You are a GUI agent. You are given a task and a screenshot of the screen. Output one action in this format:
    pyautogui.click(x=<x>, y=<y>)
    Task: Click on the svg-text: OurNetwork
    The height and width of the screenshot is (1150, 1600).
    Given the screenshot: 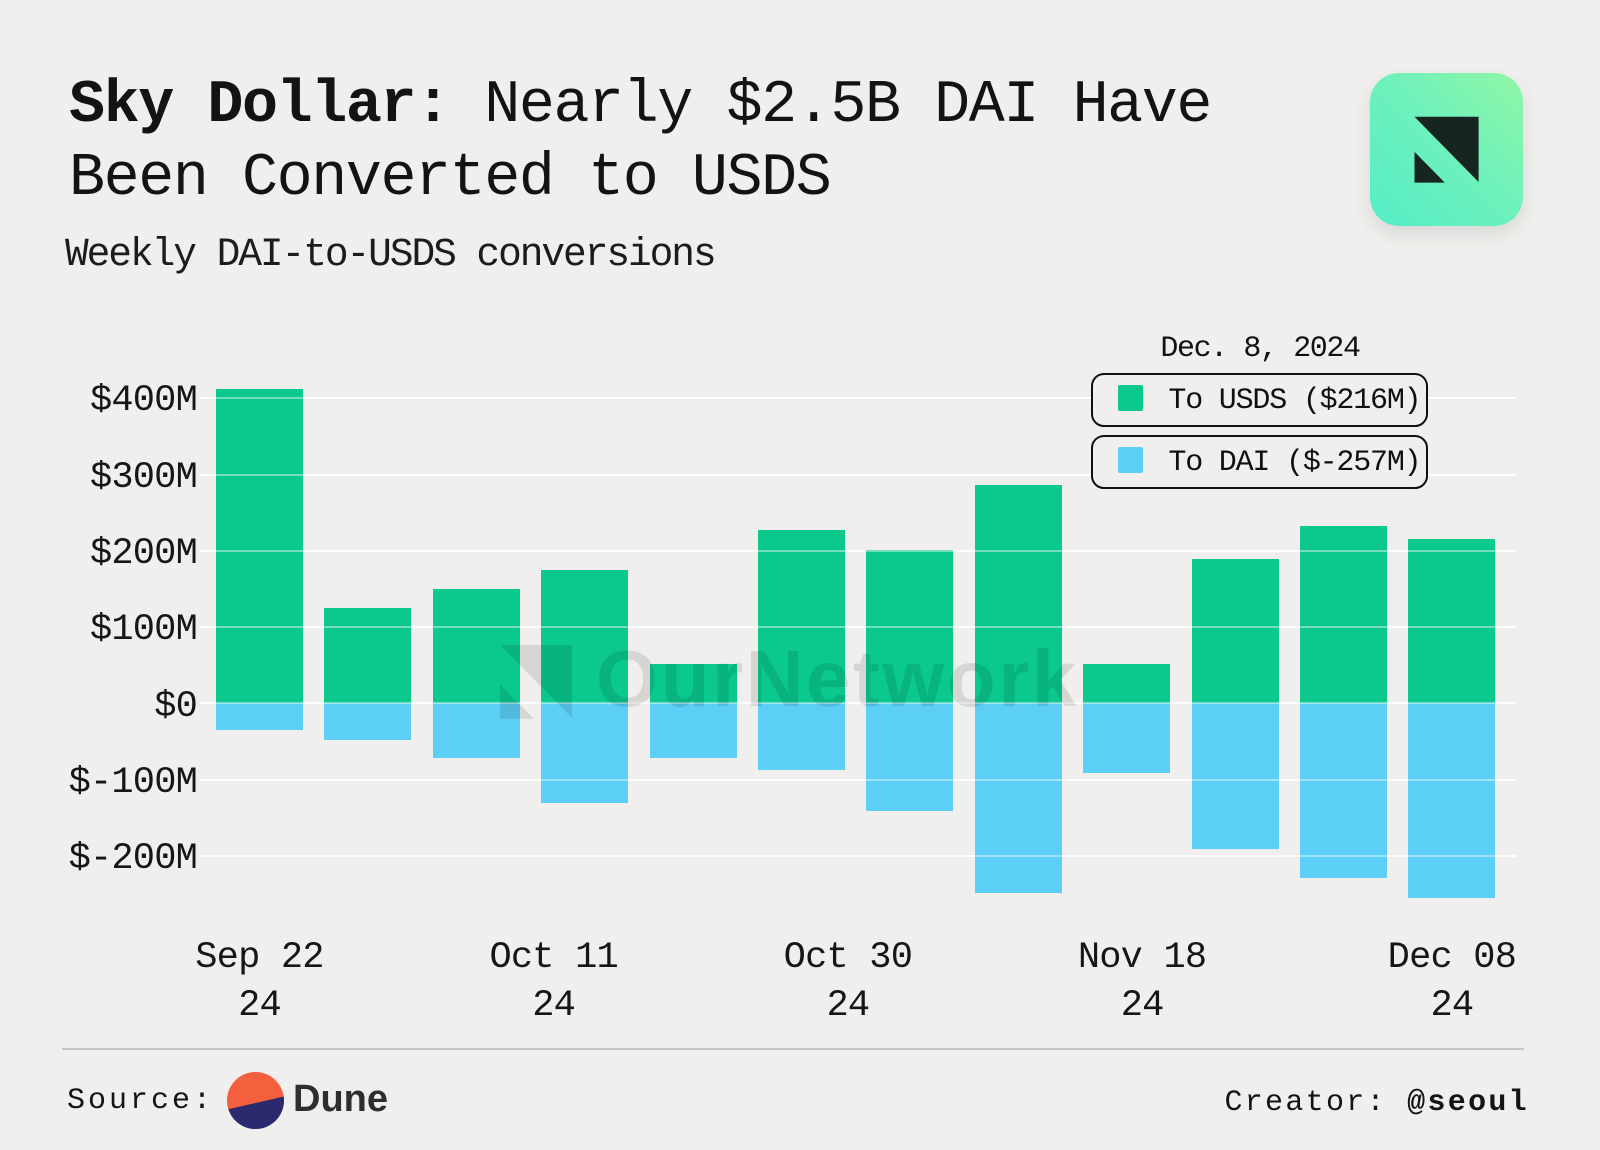 What is the action you would take?
    pyautogui.click(x=837, y=683)
    